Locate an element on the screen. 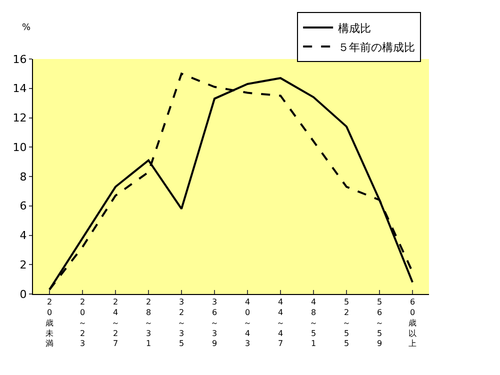 The image size is (500, 375). x-tick-label: 56～59 is located at coordinates (380, 323).